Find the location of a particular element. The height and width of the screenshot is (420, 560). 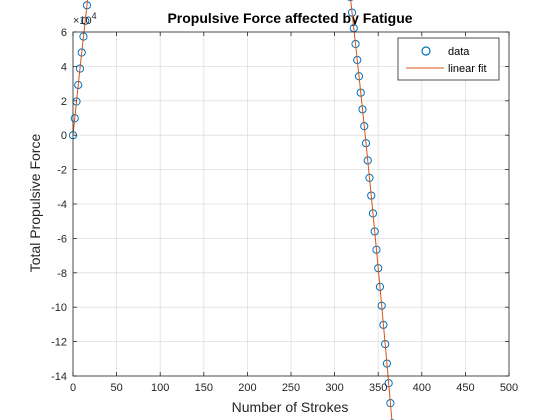

y-tick-label: -6 is located at coordinates (62, 239).